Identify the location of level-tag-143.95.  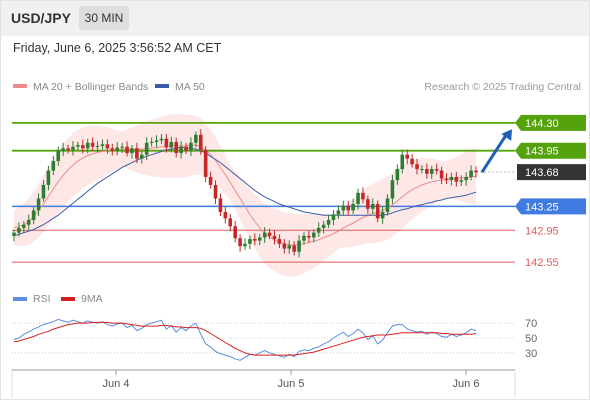
(550, 150).